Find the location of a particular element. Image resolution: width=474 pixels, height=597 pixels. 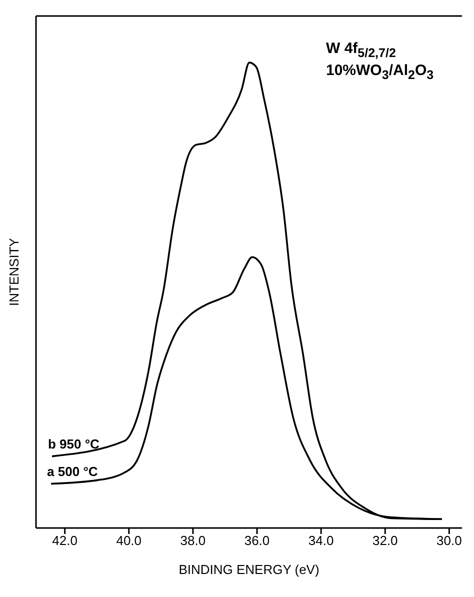

x-tick-label: 36.0 is located at coordinates (257, 540).